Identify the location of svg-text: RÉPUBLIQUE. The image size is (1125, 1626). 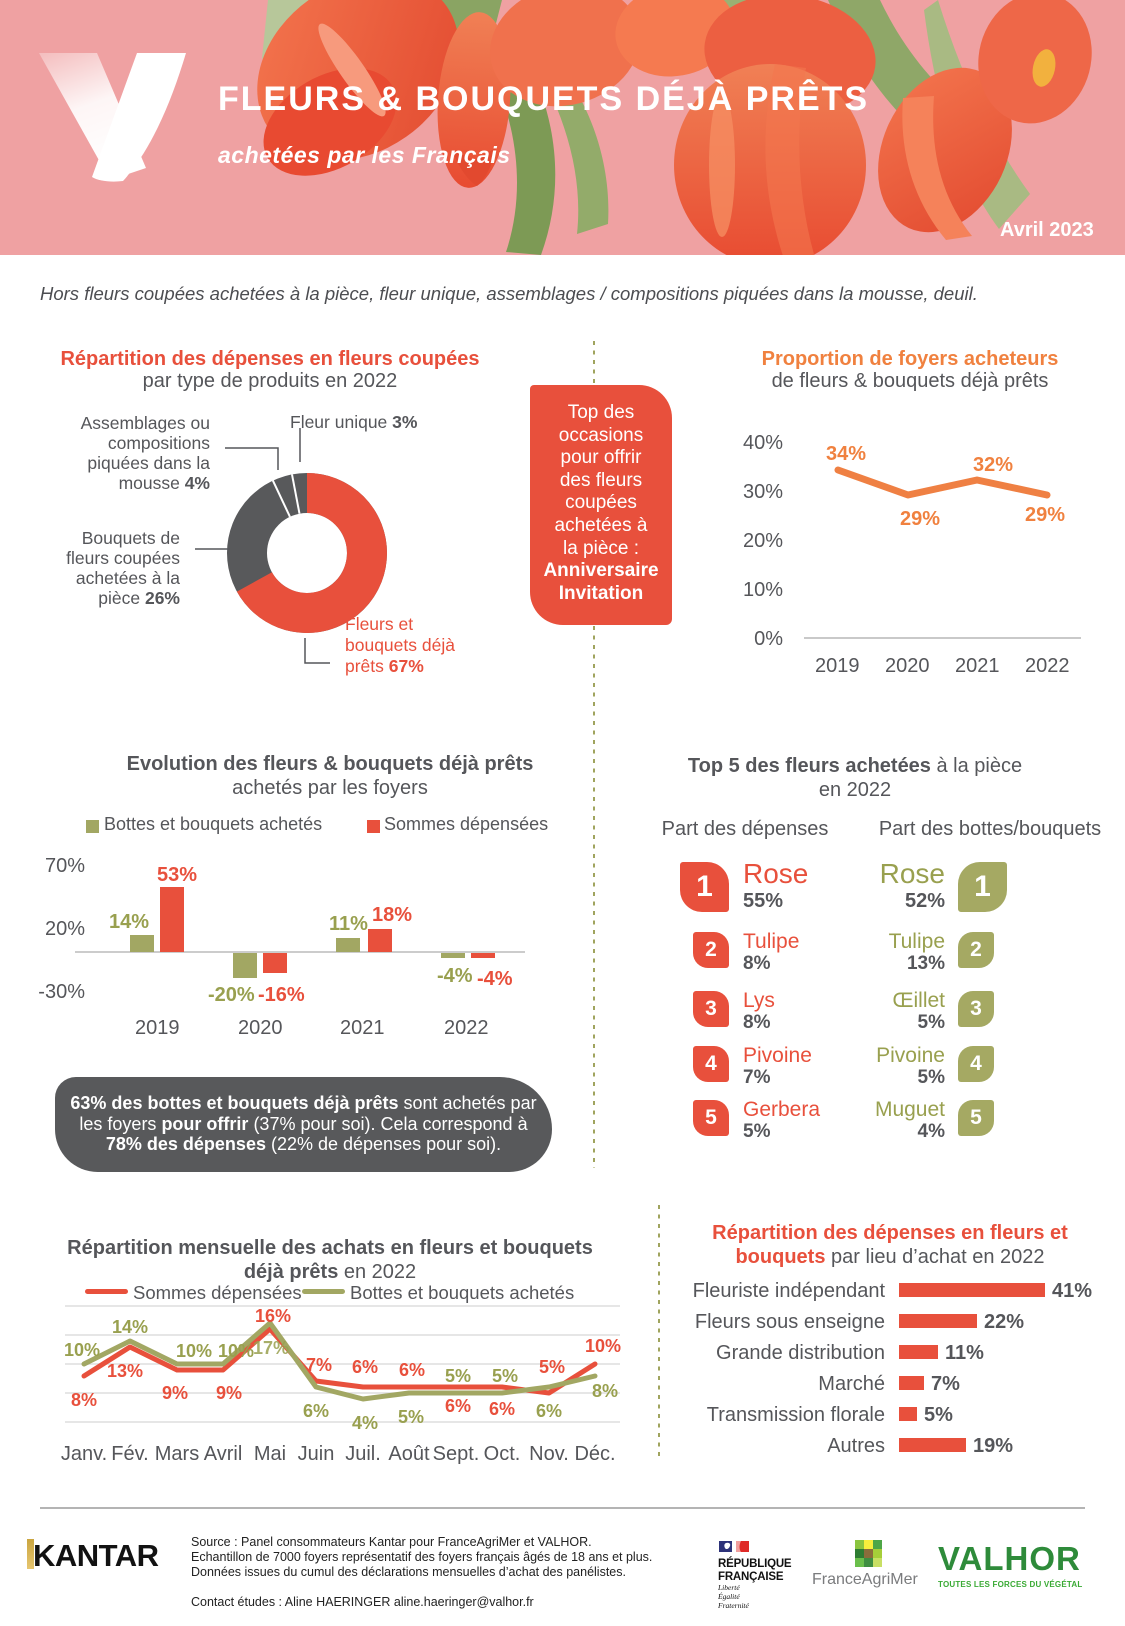
(755, 1563).